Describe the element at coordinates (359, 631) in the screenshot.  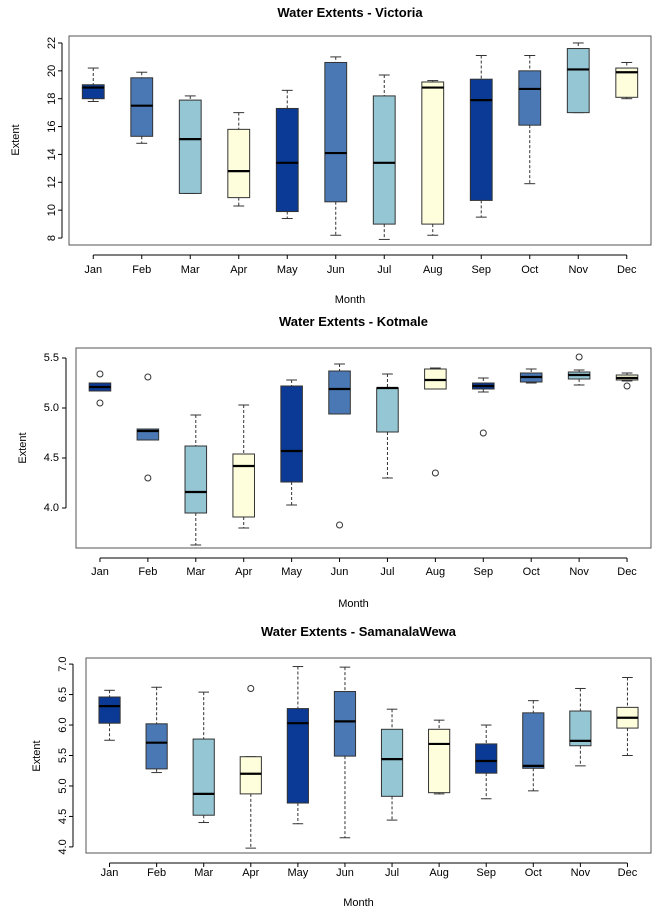
I see `chart-title: Water Extents - SamanalaWewa` at that location.